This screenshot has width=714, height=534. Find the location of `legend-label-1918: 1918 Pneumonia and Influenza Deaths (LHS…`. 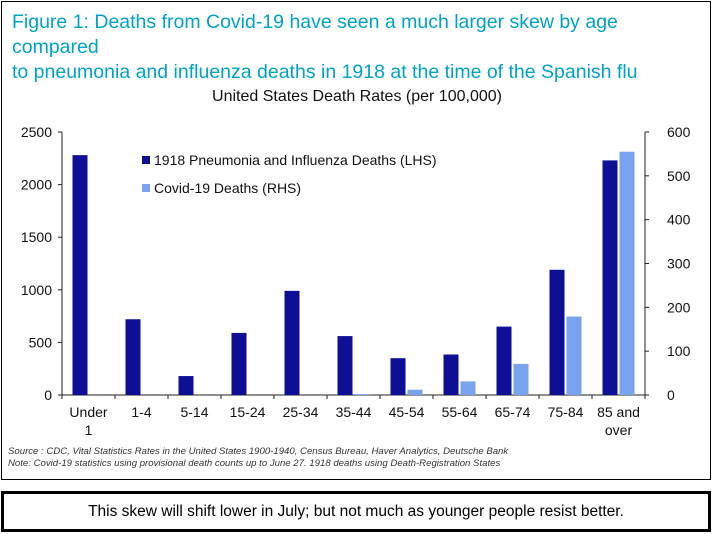

legend-label-1918: 1918 Pneumonia and Influenza Deaths (LHS… is located at coordinates (295, 160).